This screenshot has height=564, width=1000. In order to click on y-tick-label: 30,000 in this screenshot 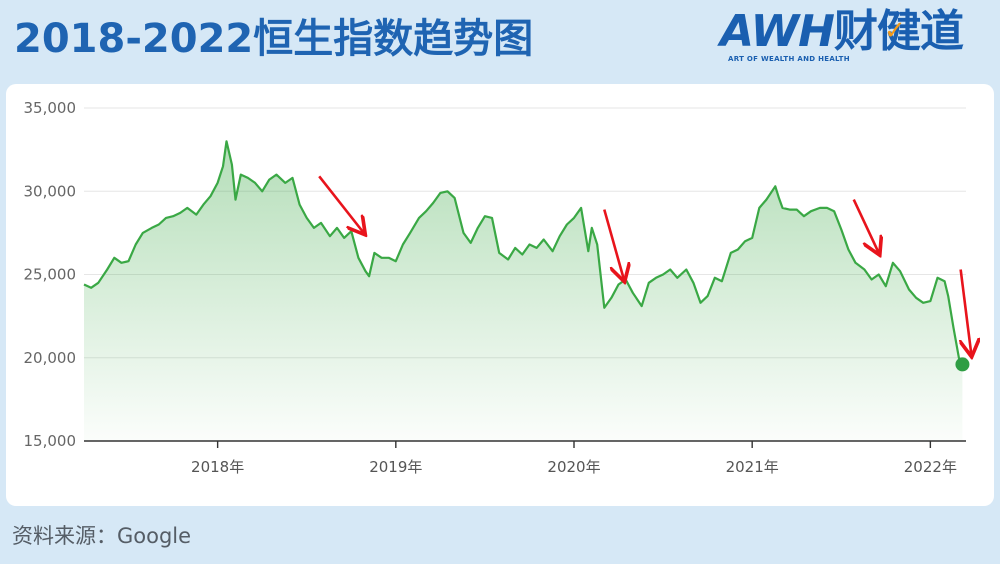, I will do `click(50, 191)`.